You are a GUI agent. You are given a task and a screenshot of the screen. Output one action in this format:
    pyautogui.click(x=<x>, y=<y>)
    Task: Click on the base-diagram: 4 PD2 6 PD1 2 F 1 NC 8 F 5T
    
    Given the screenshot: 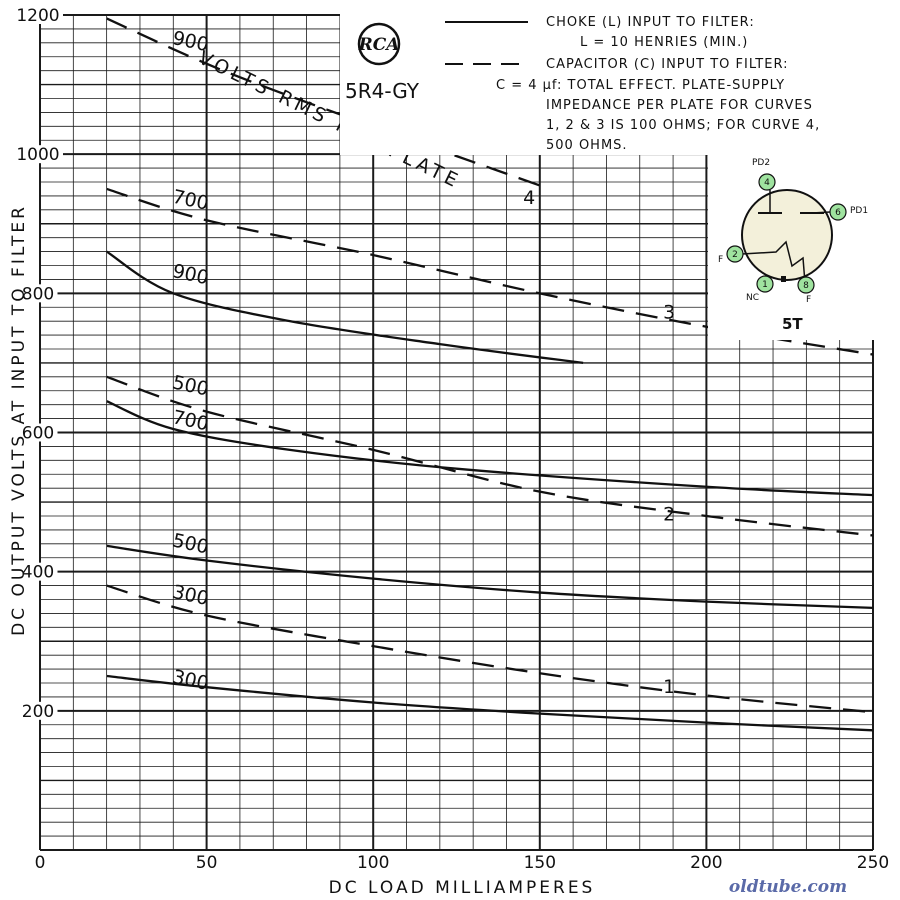 What is the action you would take?
    pyautogui.click(x=792, y=245)
    